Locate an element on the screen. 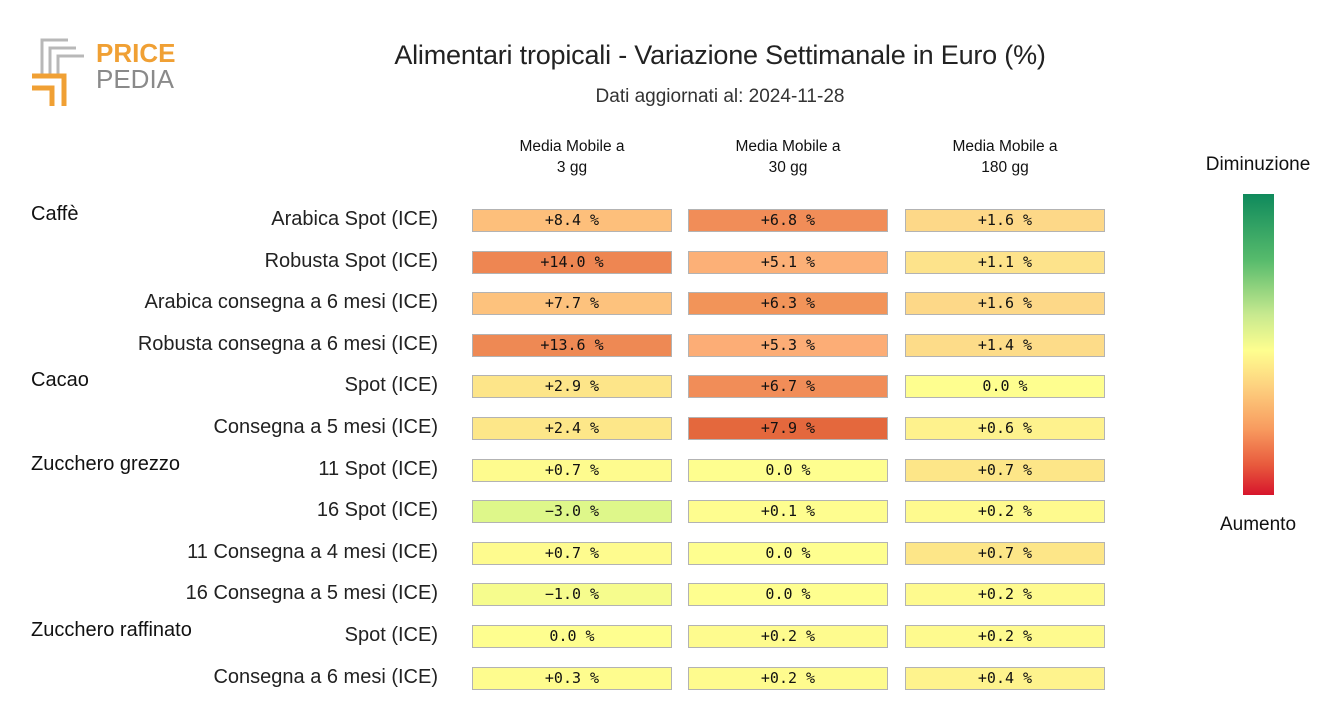 The width and height of the screenshot is (1320, 720). column-header: Media Mobile a 30 gg is located at coordinates (788, 157).